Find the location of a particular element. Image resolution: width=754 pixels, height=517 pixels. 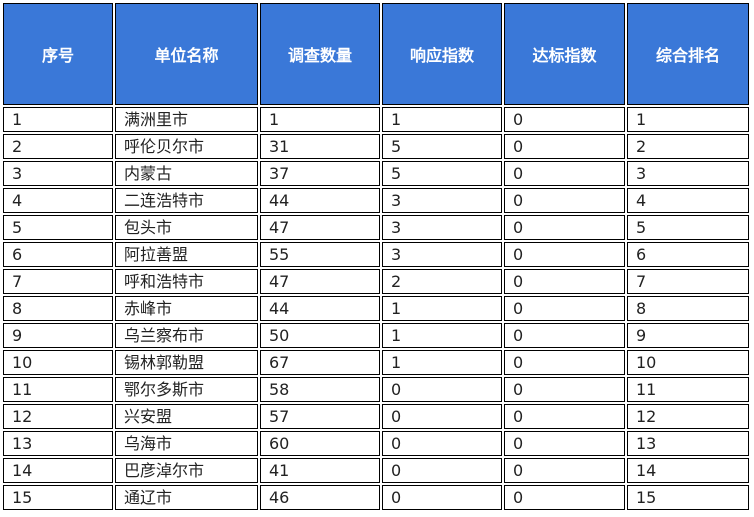

cell-overall-rank: 4 is located at coordinates (688, 200).